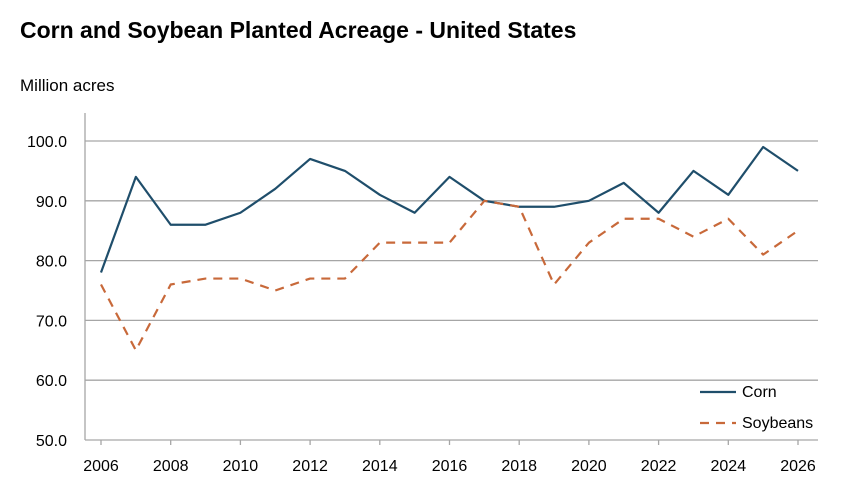 The image size is (860, 500). Describe the element at coordinates (67, 85) in the screenshot. I see `y-axis-label: Million acres` at that location.